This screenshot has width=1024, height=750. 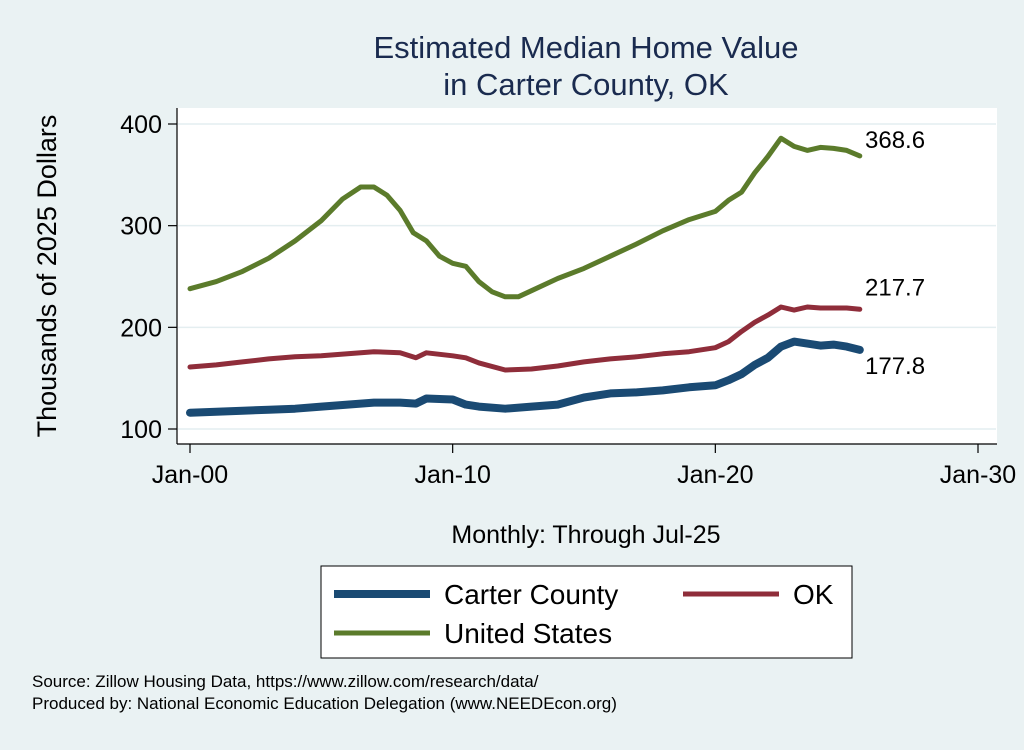 What do you see at coordinates (895, 140) in the screenshot?
I see `end-label-united-states: 368.6` at bounding box center [895, 140].